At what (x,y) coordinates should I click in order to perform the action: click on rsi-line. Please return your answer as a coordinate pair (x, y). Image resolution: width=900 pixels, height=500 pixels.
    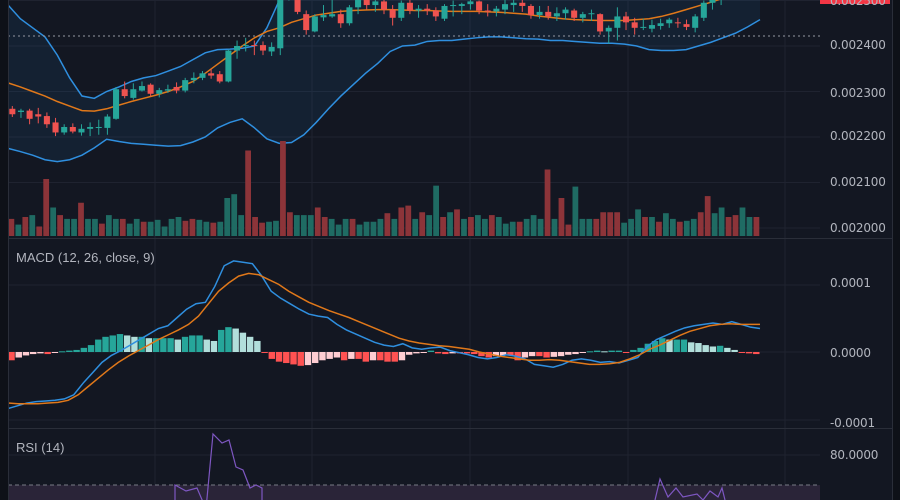
    Looking at the image, I should click on (218, 466).